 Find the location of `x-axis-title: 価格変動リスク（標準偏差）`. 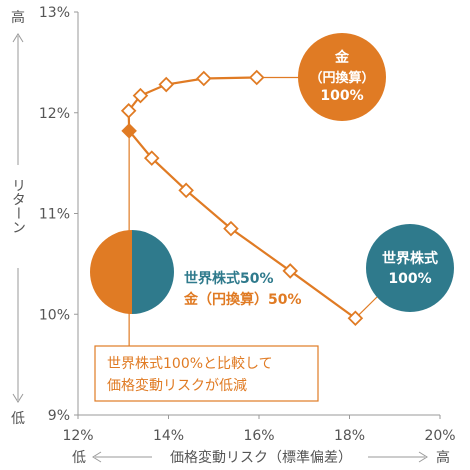

x-axis-title: 価格変動リスク（標準偏差） is located at coordinates (261, 457).